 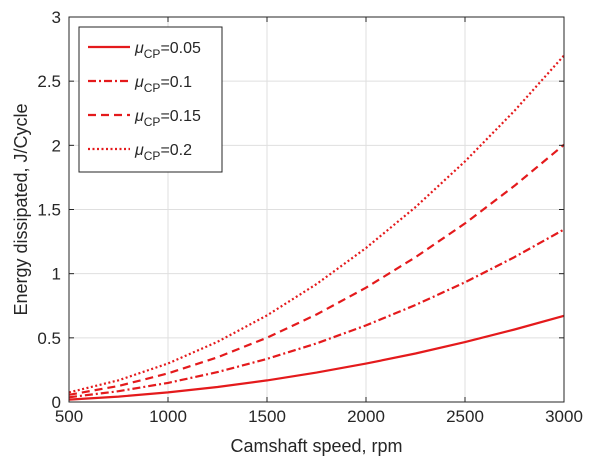 What do you see at coordinates (56, 402) in the screenshot?
I see `y-tick-label: 0` at bounding box center [56, 402].